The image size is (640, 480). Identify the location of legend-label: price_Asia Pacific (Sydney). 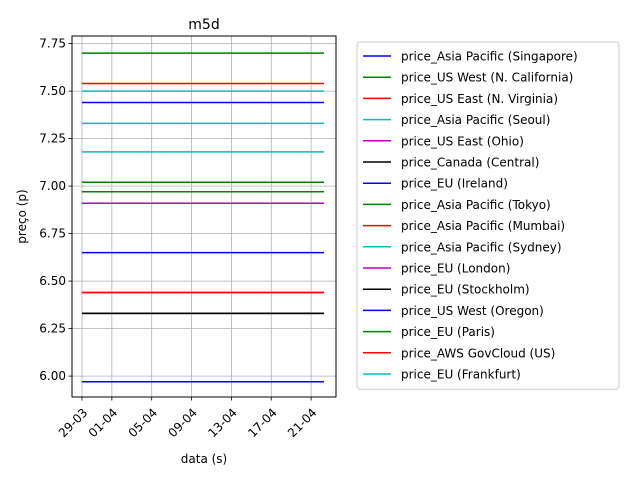
(481, 247).